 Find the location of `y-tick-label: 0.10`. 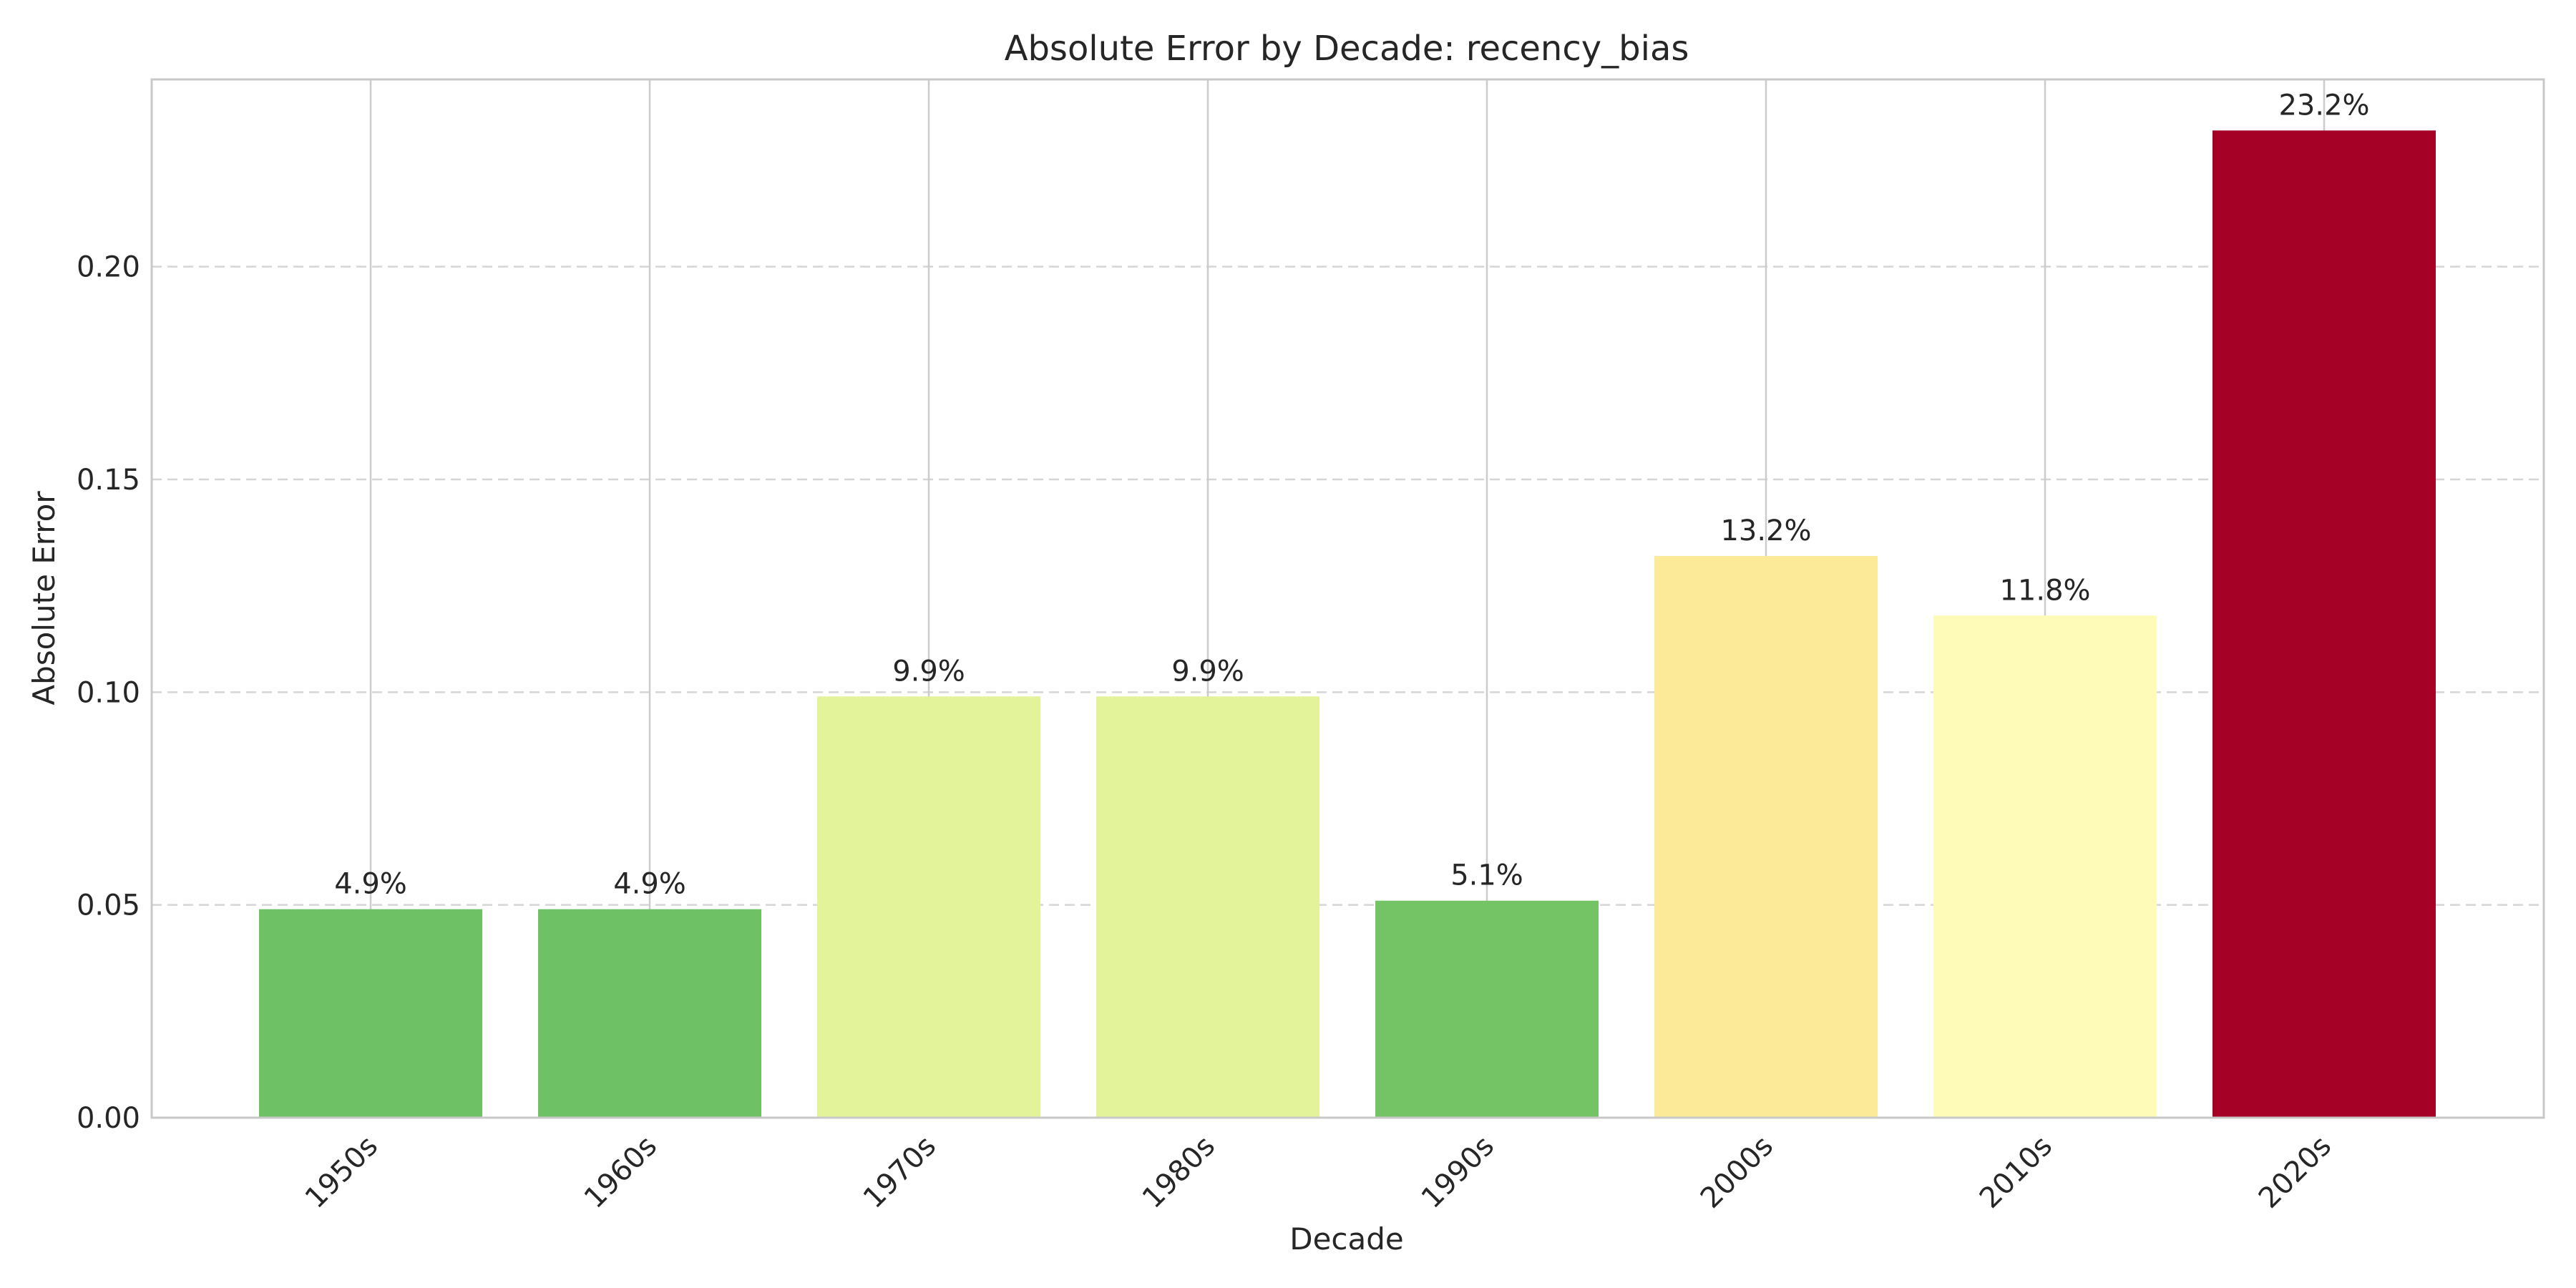

y-tick-label: 0.10 is located at coordinates (108, 692).